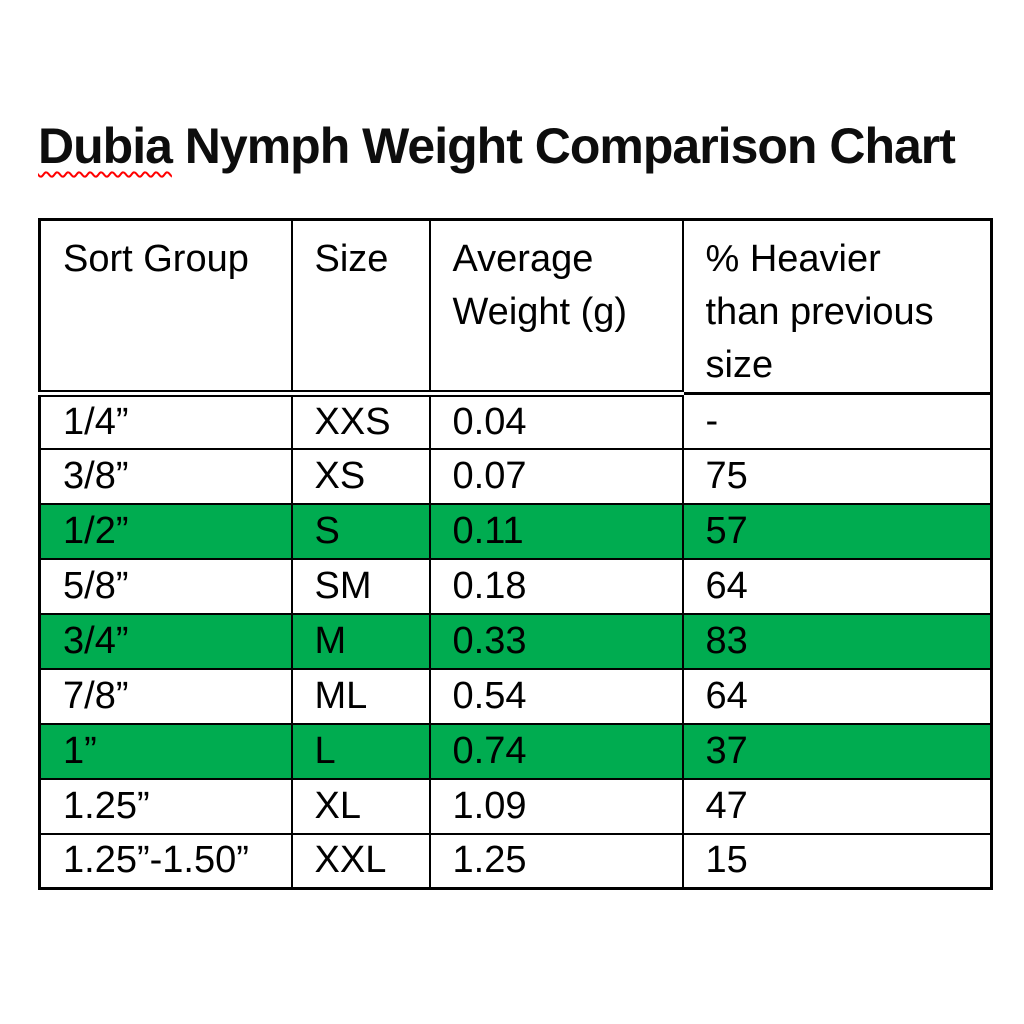 The image size is (1024, 1024). What do you see at coordinates (837, 421) in the screenshot?
I see `cell-pct-heavier: -` at bounding box center [837, 421].